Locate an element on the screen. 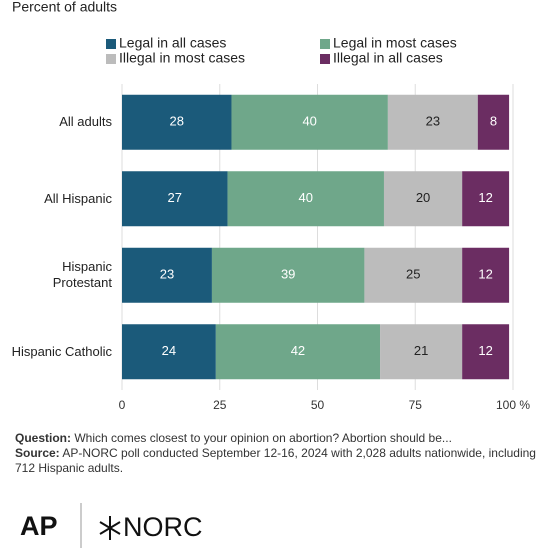  data-label: 28 is located at coordinates (177, 121).